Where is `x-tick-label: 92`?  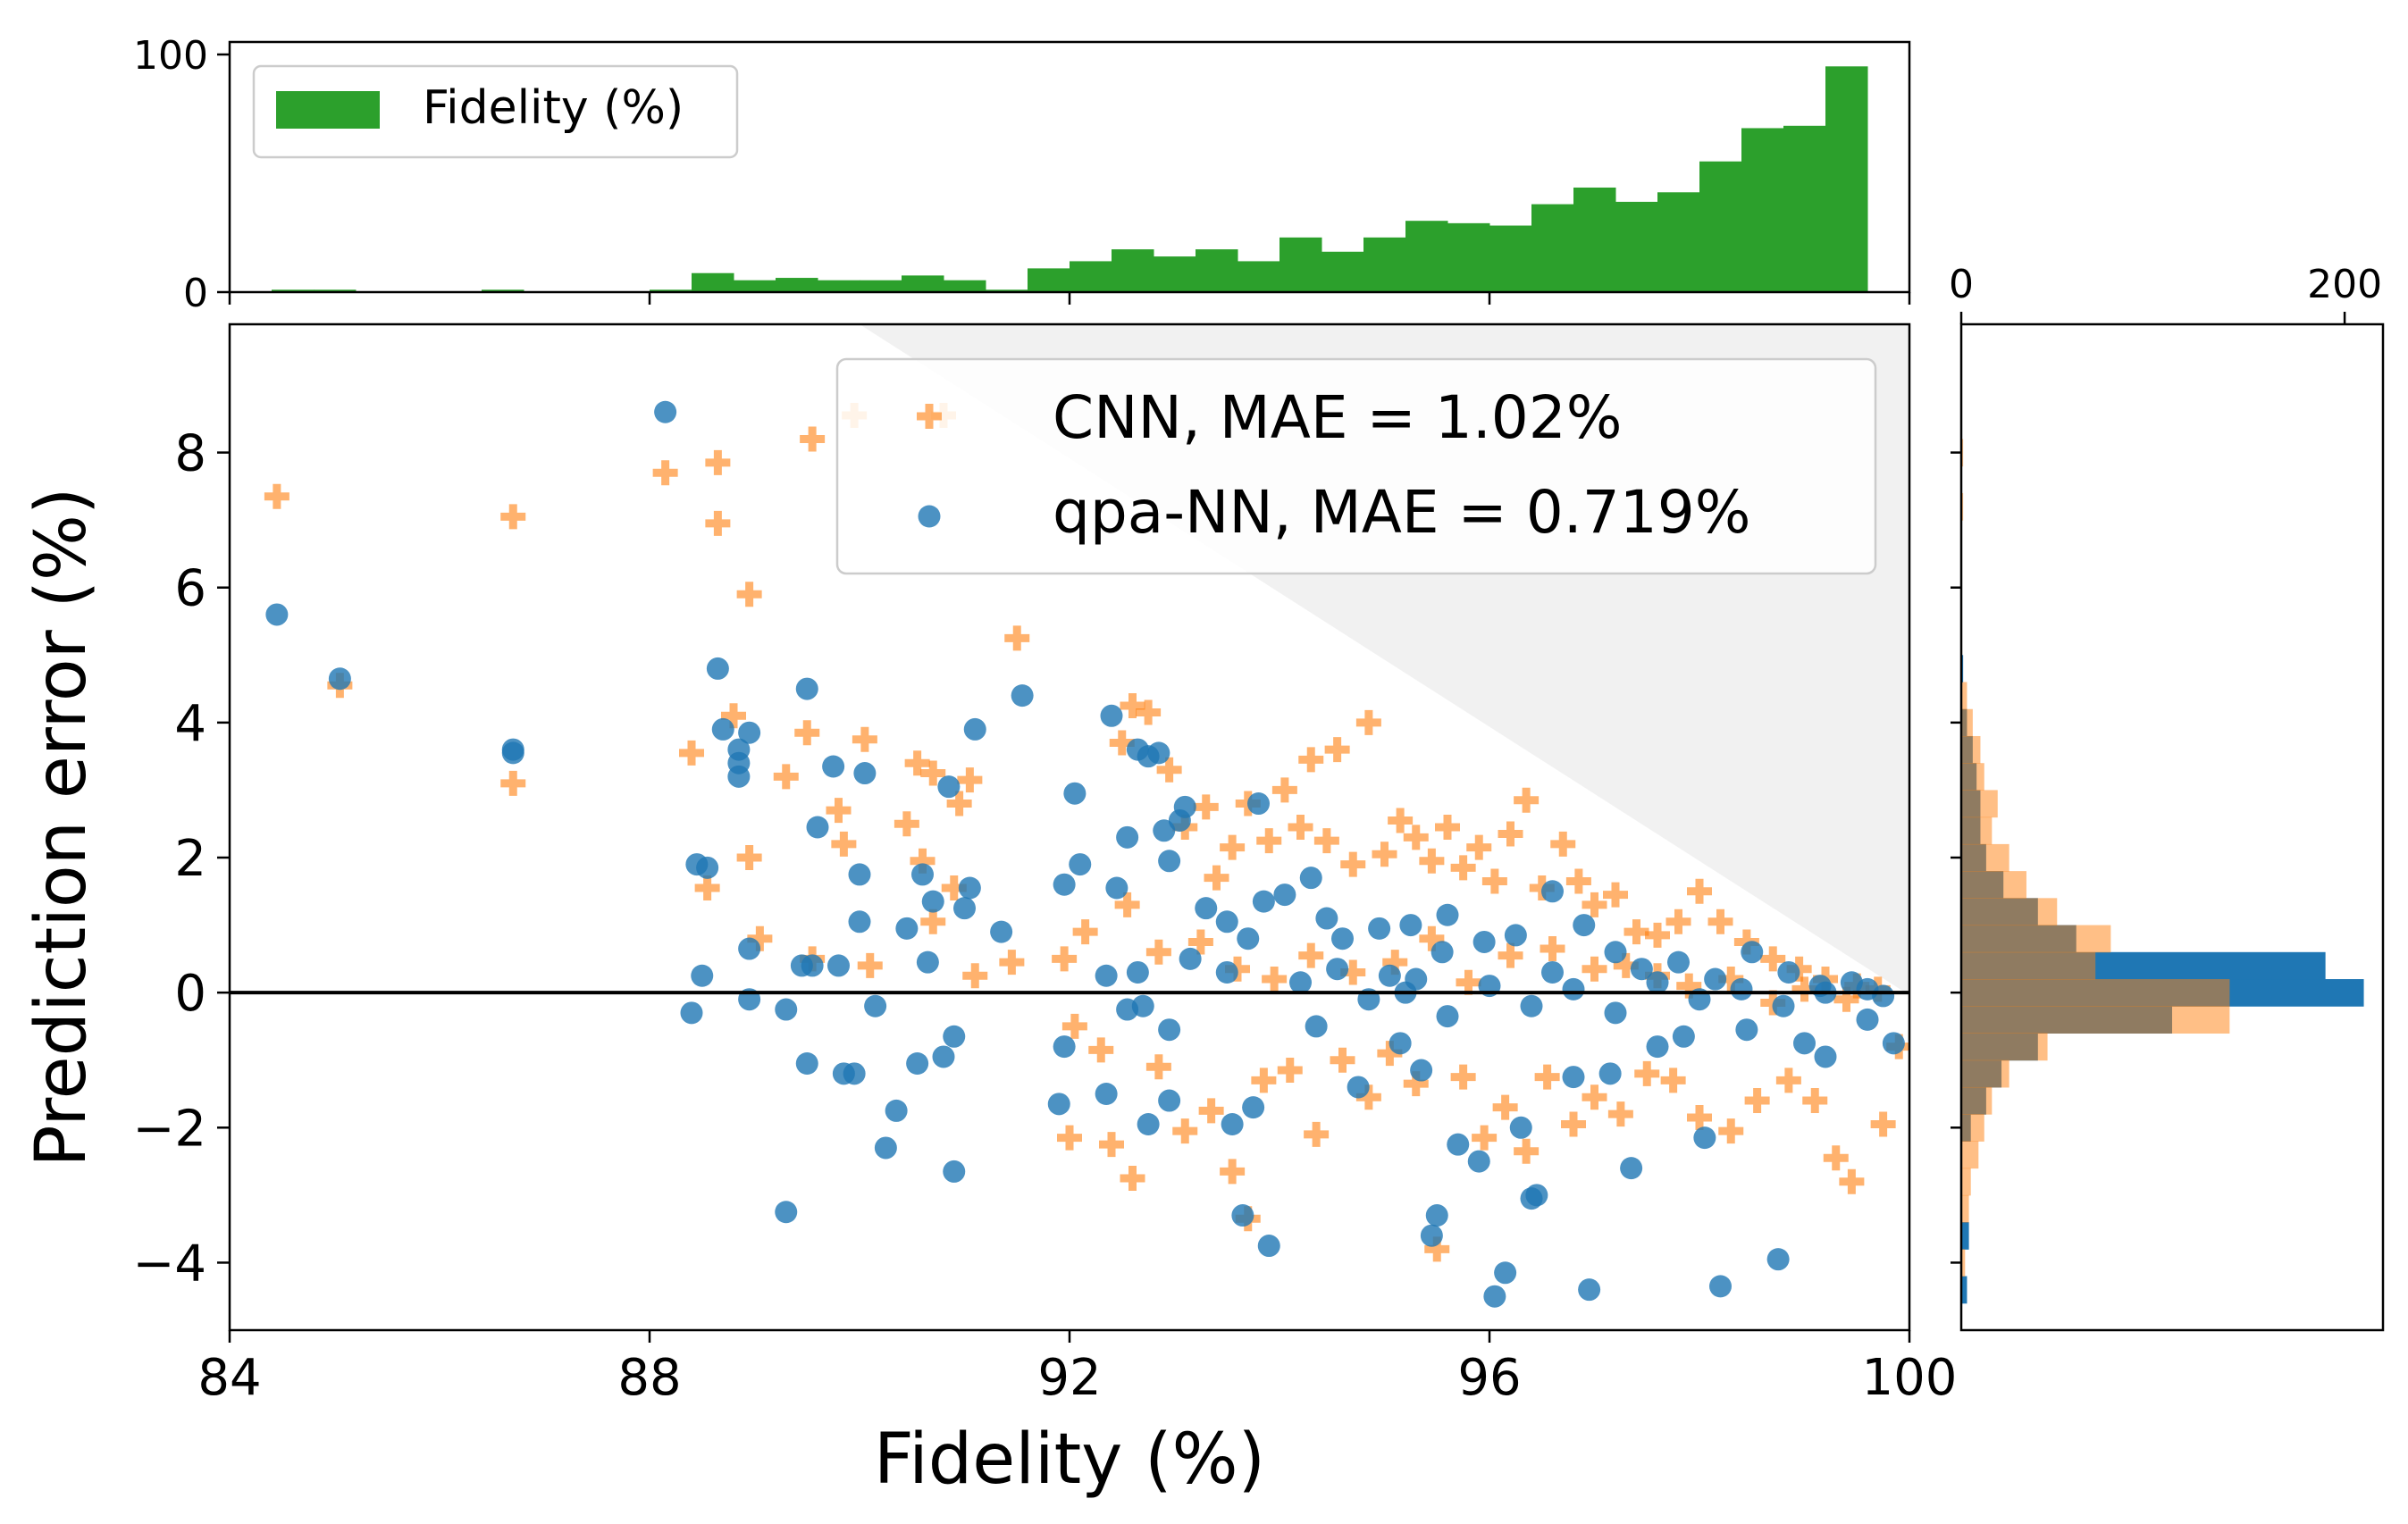
x-tick-label: 92 is located at coordinates (1069, 1378).